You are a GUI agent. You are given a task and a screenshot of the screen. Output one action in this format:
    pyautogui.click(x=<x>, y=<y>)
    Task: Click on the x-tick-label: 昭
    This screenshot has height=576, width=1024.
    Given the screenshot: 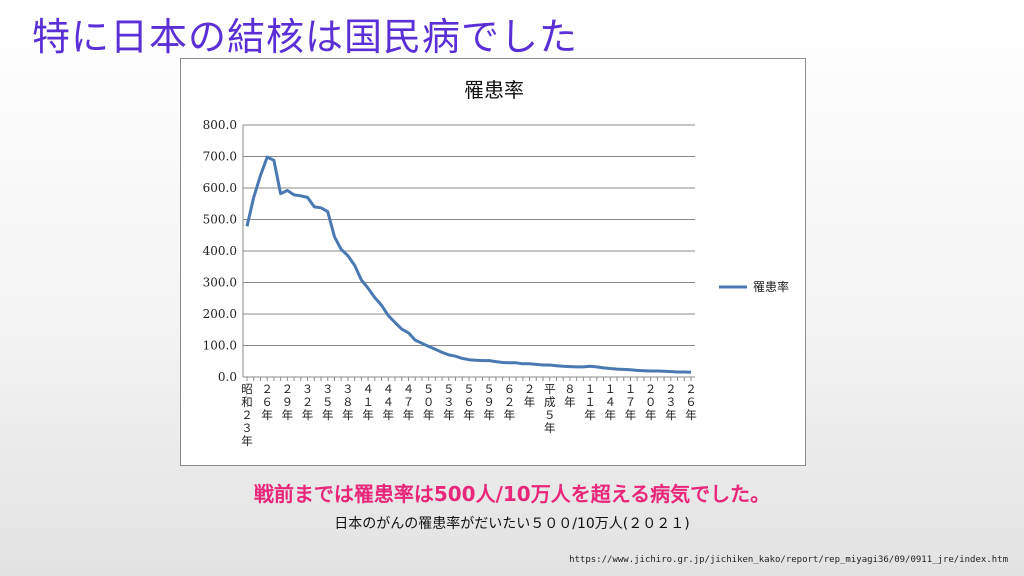 What is the action you would take?
    pyautogui.click(x=247, y=389)
    